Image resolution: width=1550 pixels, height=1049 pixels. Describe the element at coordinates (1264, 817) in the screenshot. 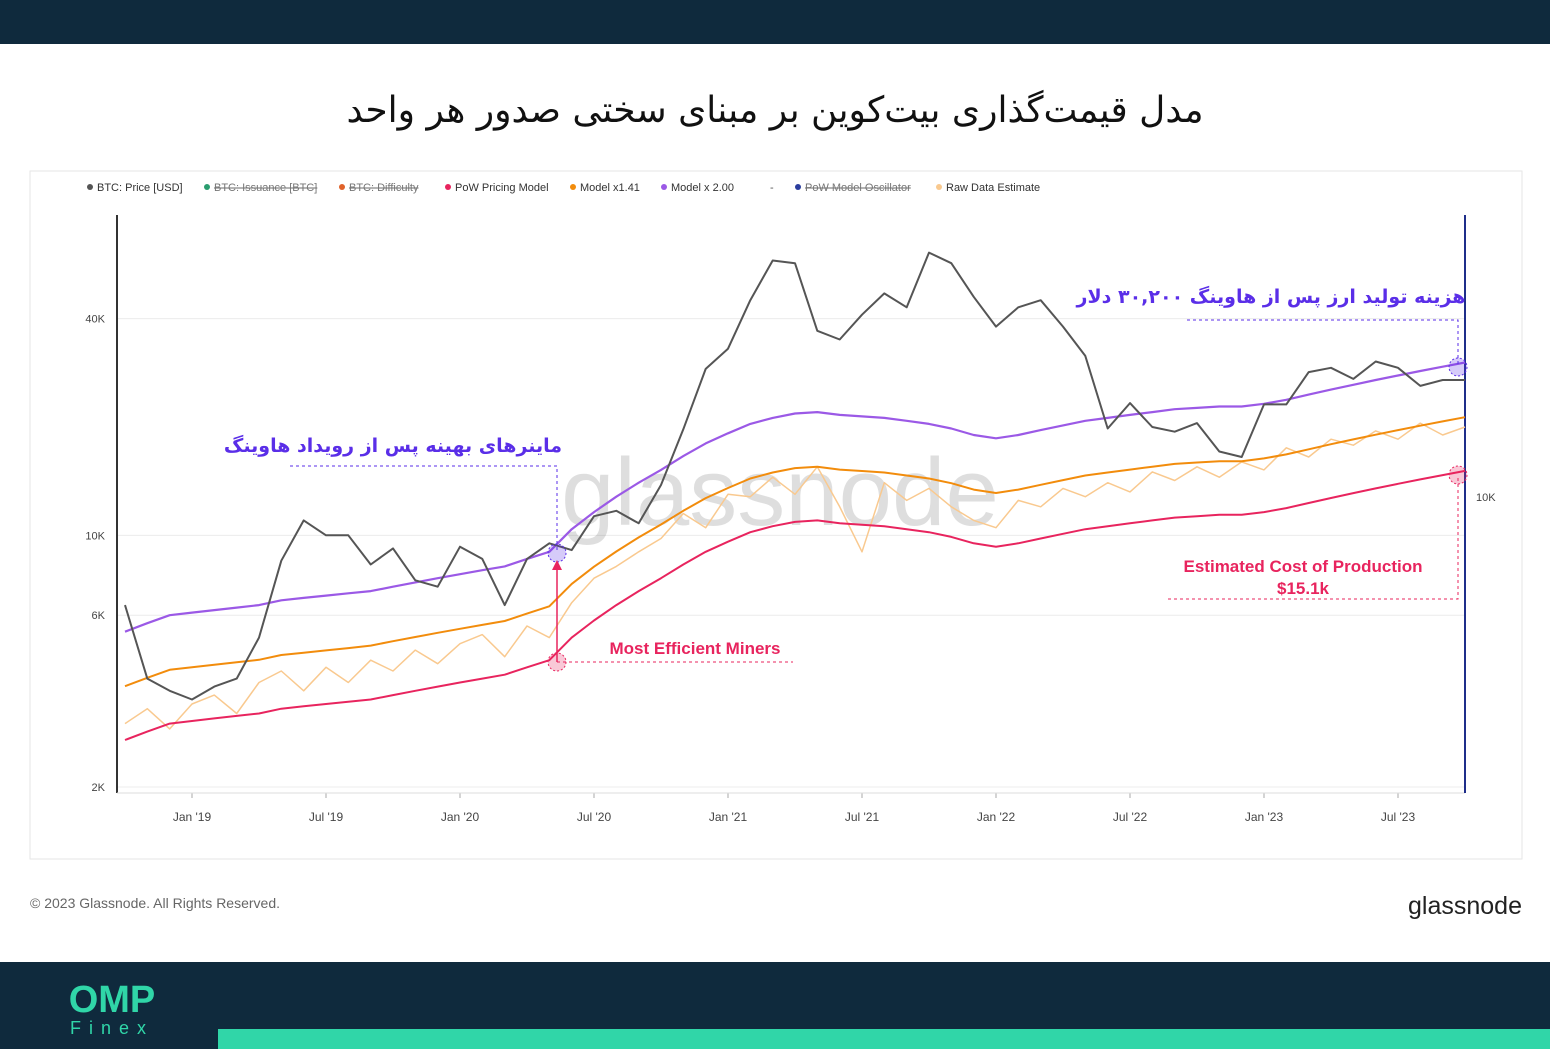

I see `x-tick-label: Jan '23` at that location.